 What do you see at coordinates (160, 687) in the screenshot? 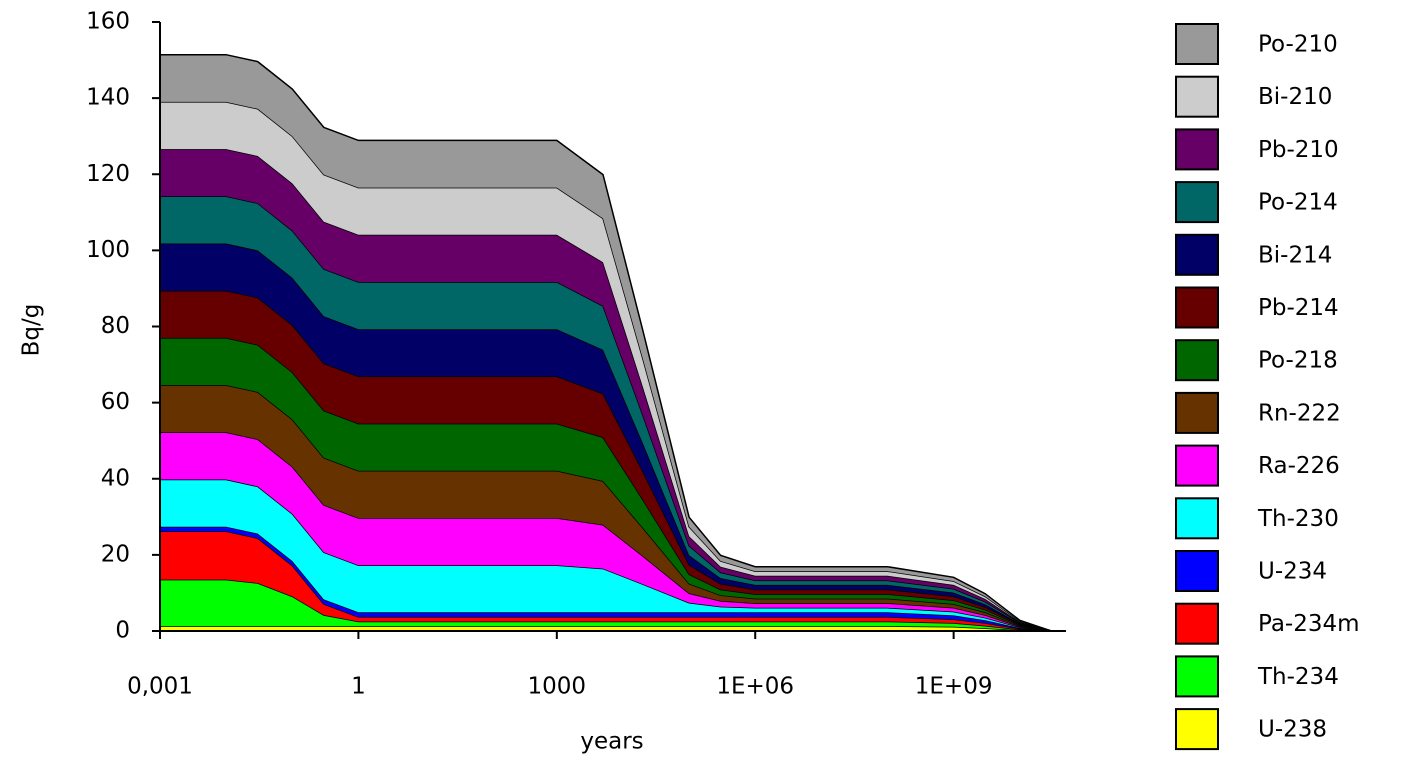
I see `x-tick-label: 0,001` at bounding box center [160, 687].